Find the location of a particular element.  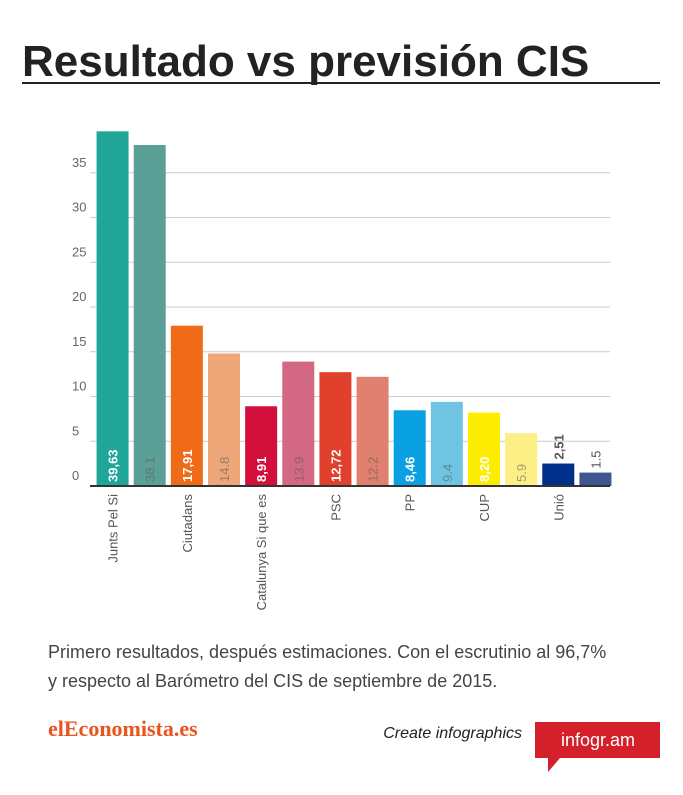

y-tick-label: 35 is located at coordinates (79, 162).